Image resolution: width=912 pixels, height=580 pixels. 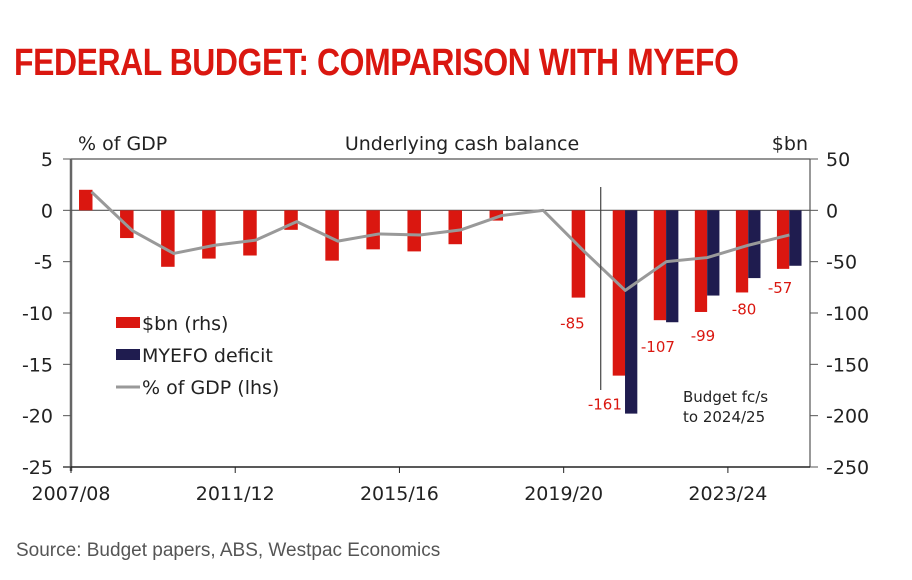 I want to click on chart-title: Underlying cash balance, so click(x=462, y=144).